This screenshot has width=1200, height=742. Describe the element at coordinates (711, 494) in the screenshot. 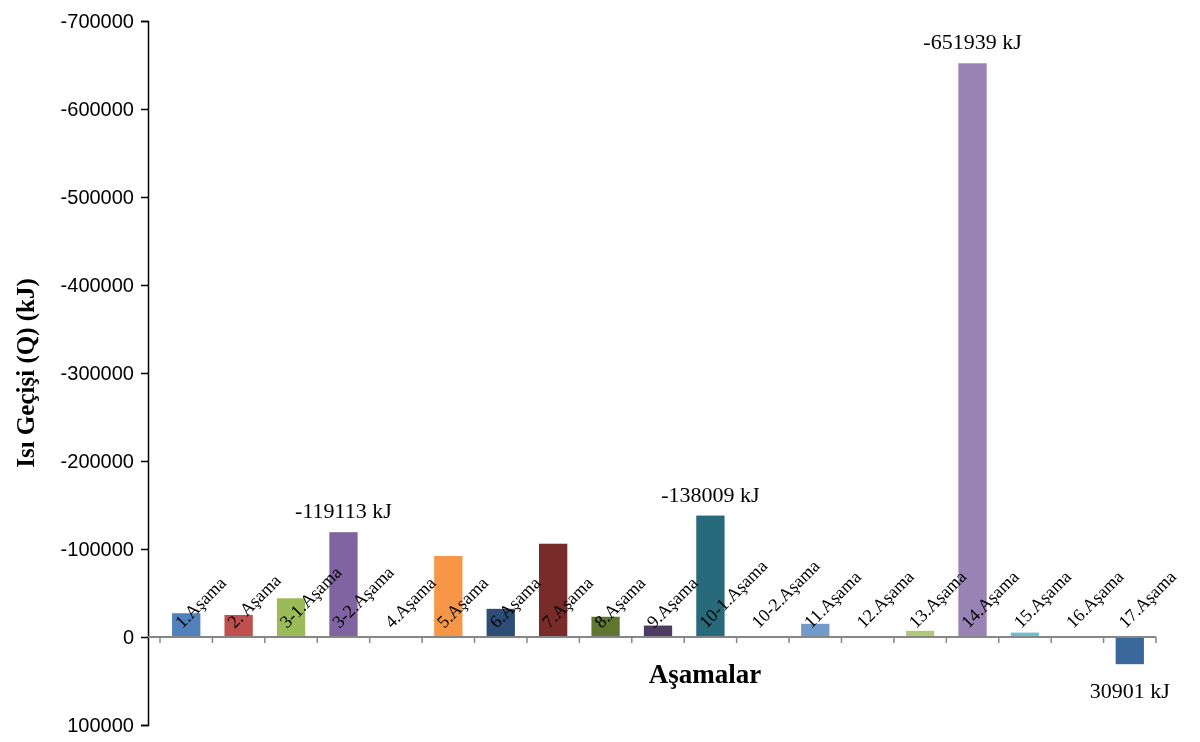

I see `data-label: -138009 kJ` at that location.